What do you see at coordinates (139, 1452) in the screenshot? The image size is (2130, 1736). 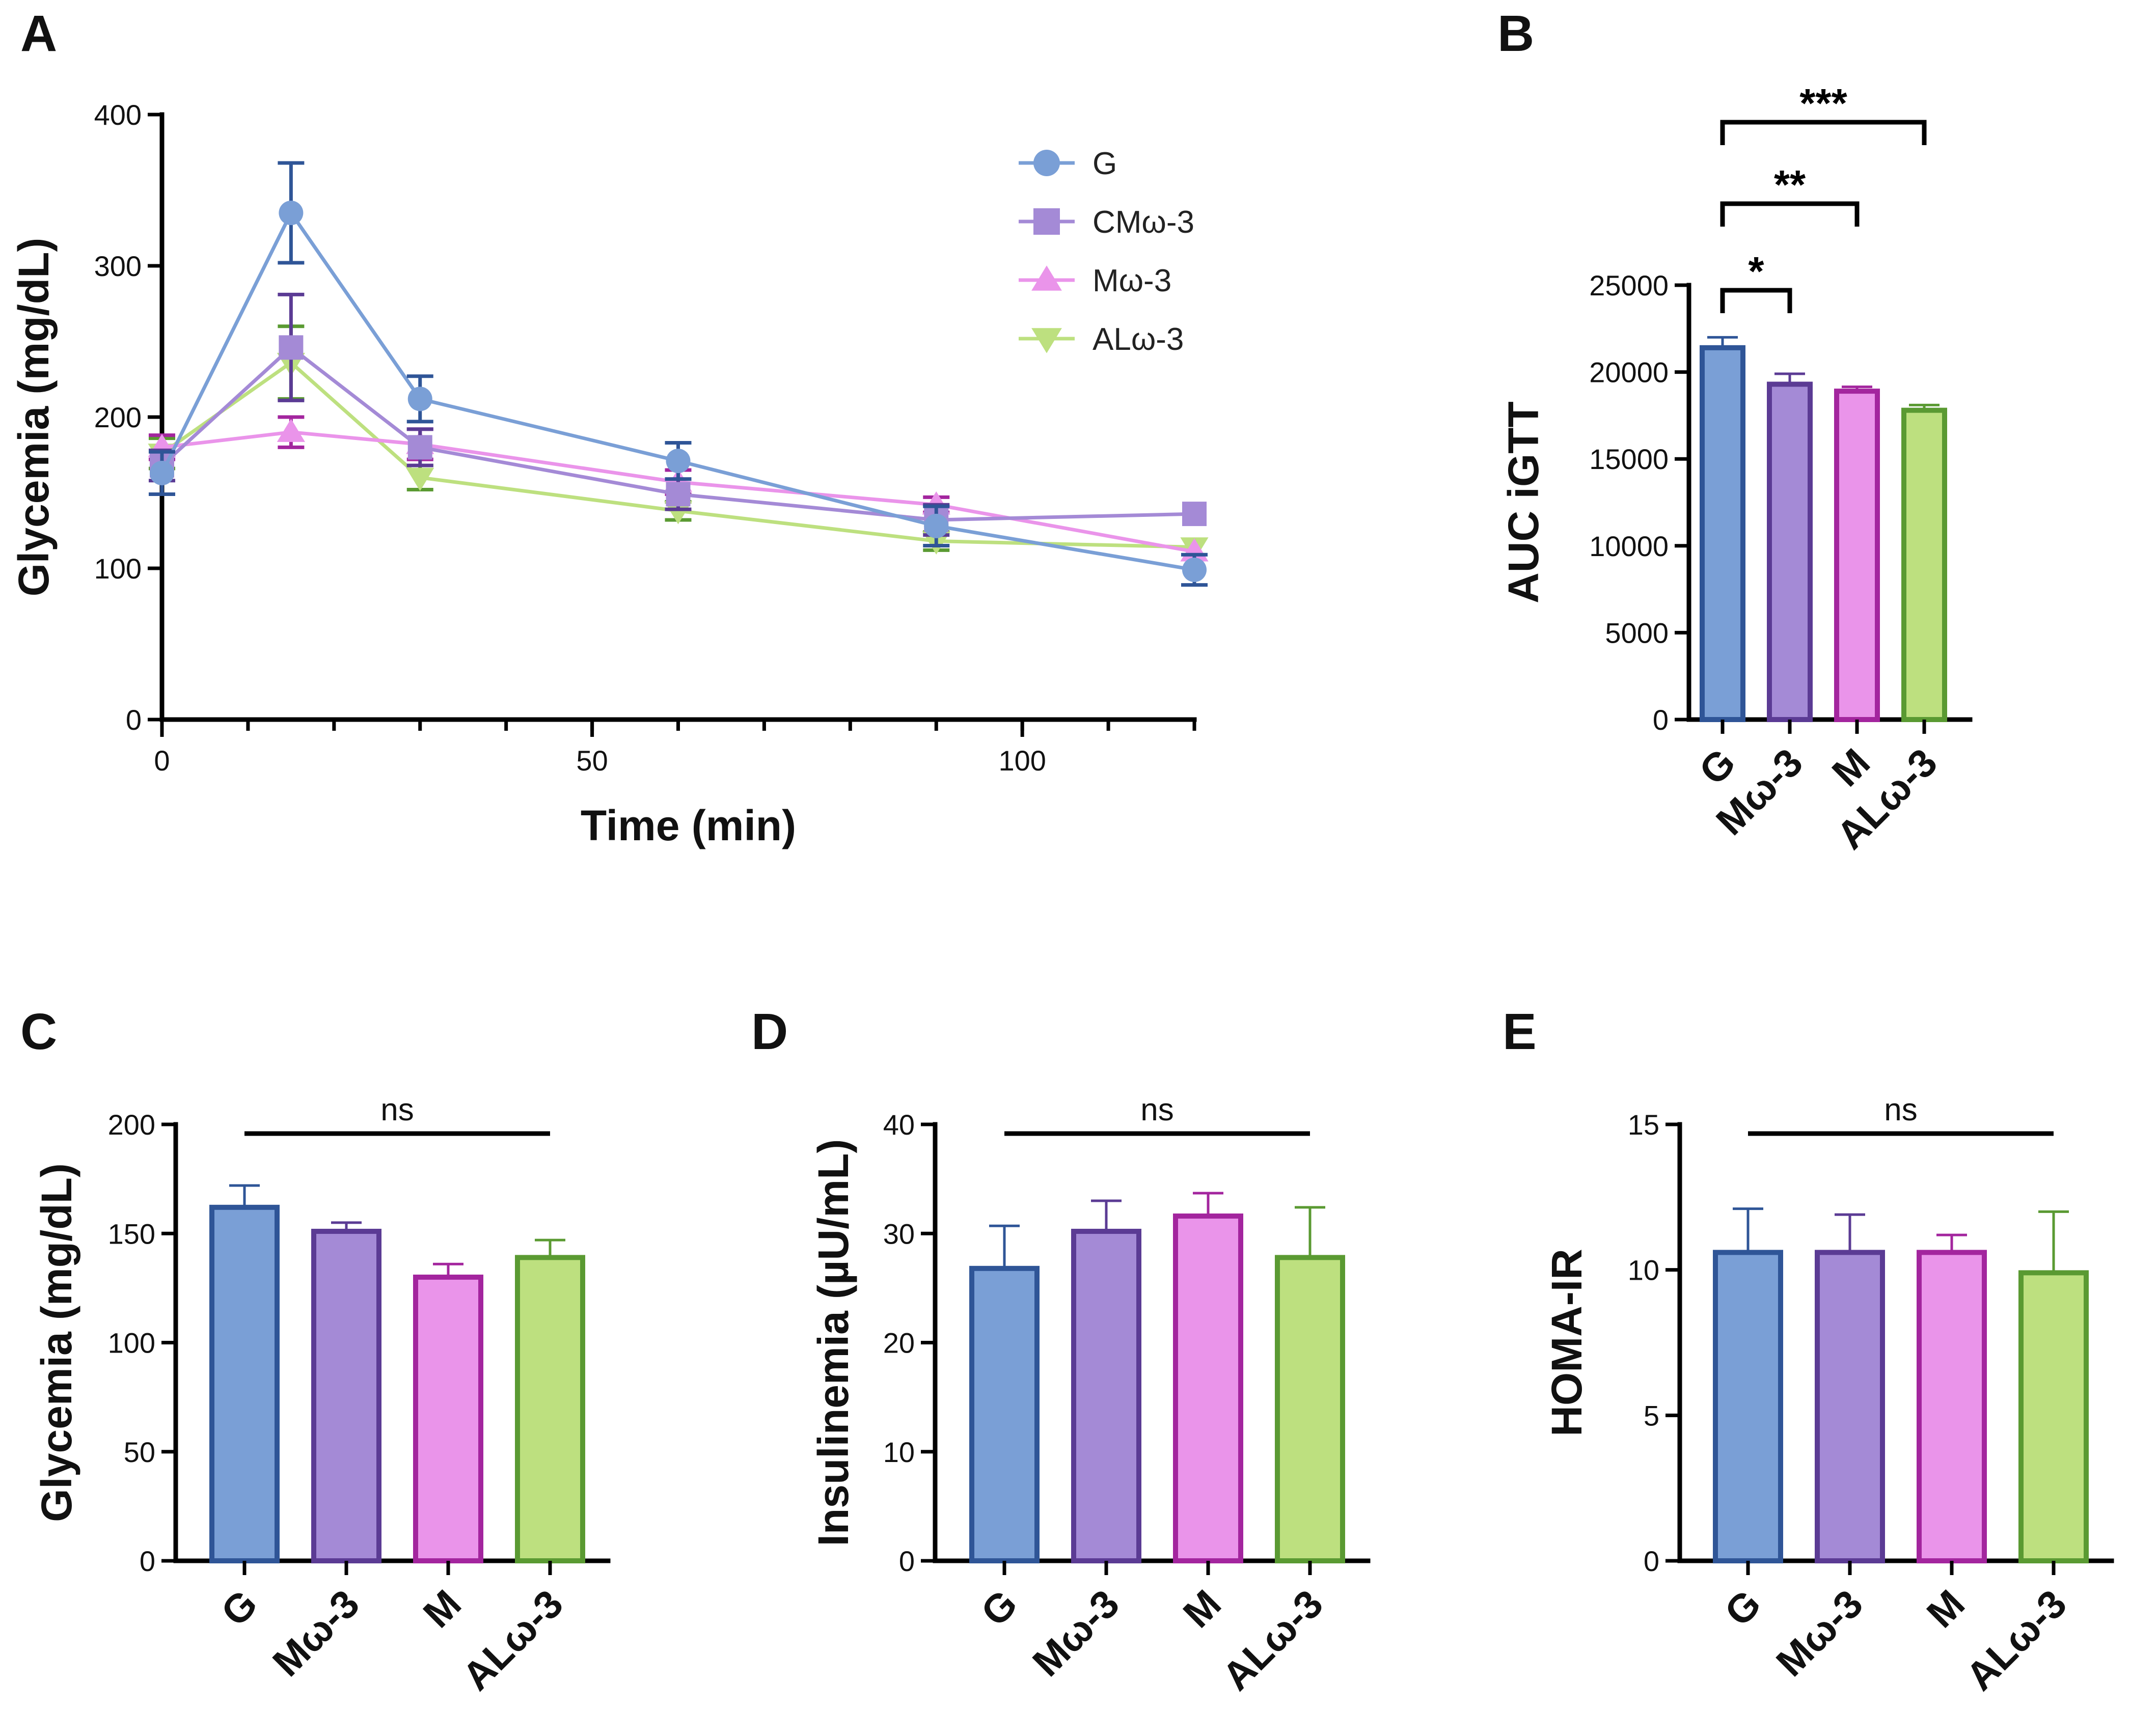 I see `y-tick-label: 50` at bounding box center [139, 1452].